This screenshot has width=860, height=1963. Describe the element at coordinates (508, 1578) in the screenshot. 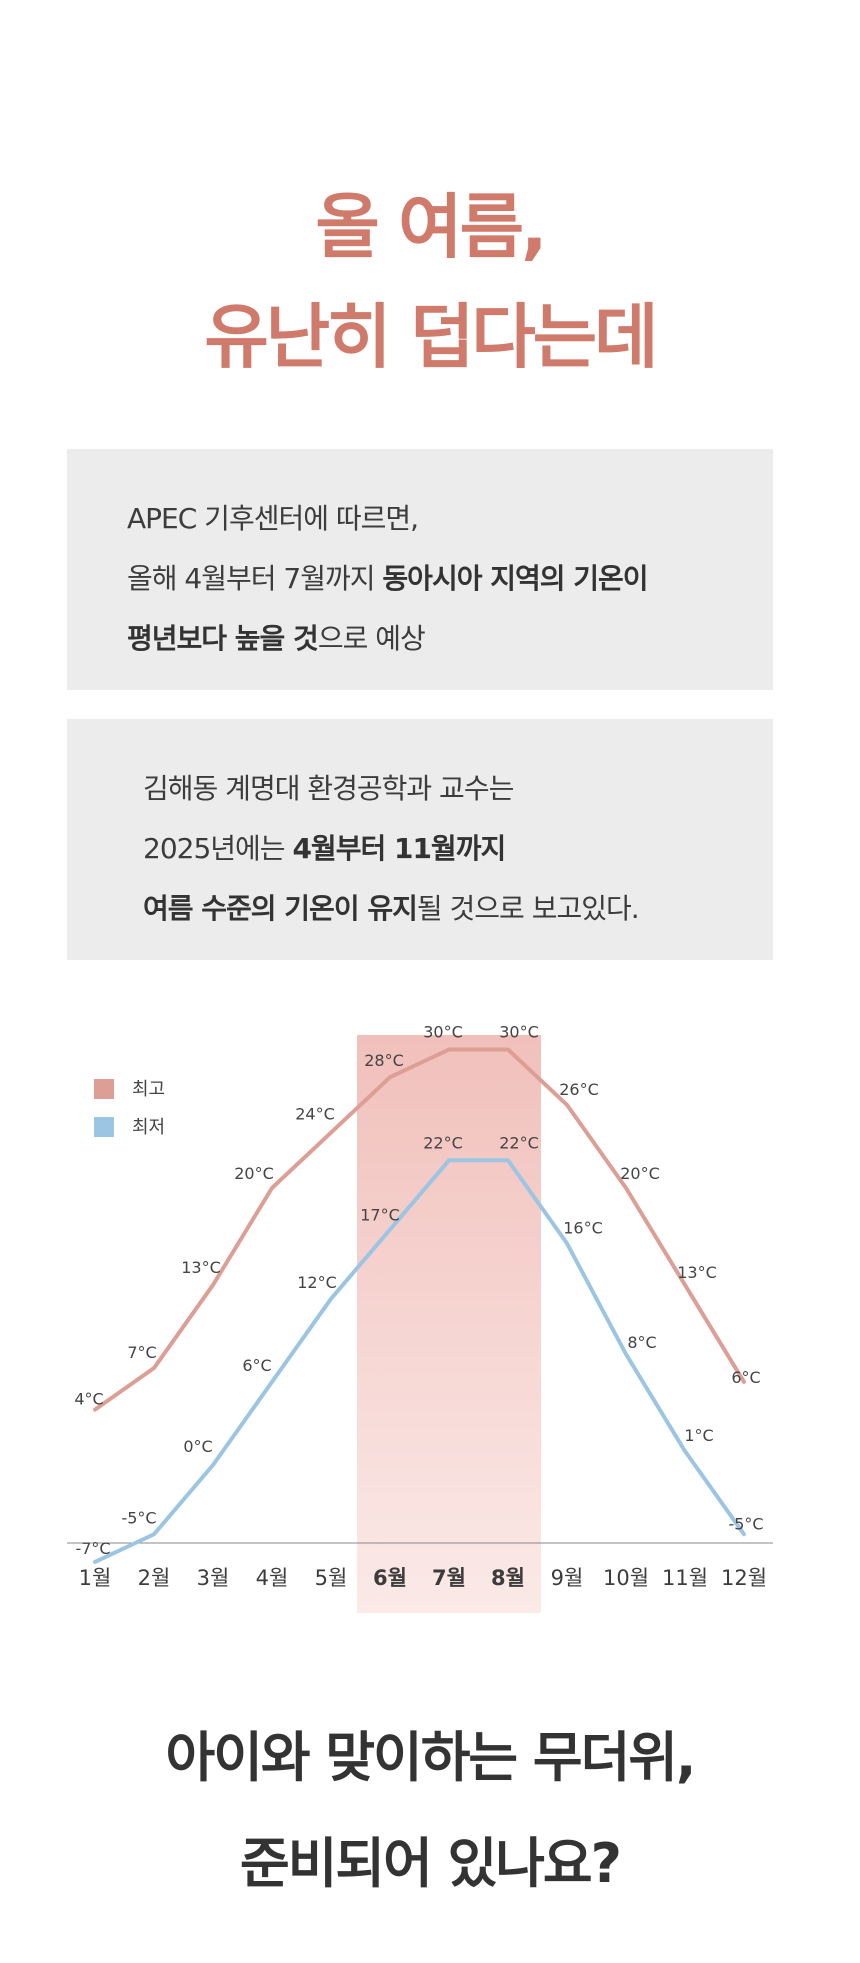

I see `x-tick-8: 8월` at that location.